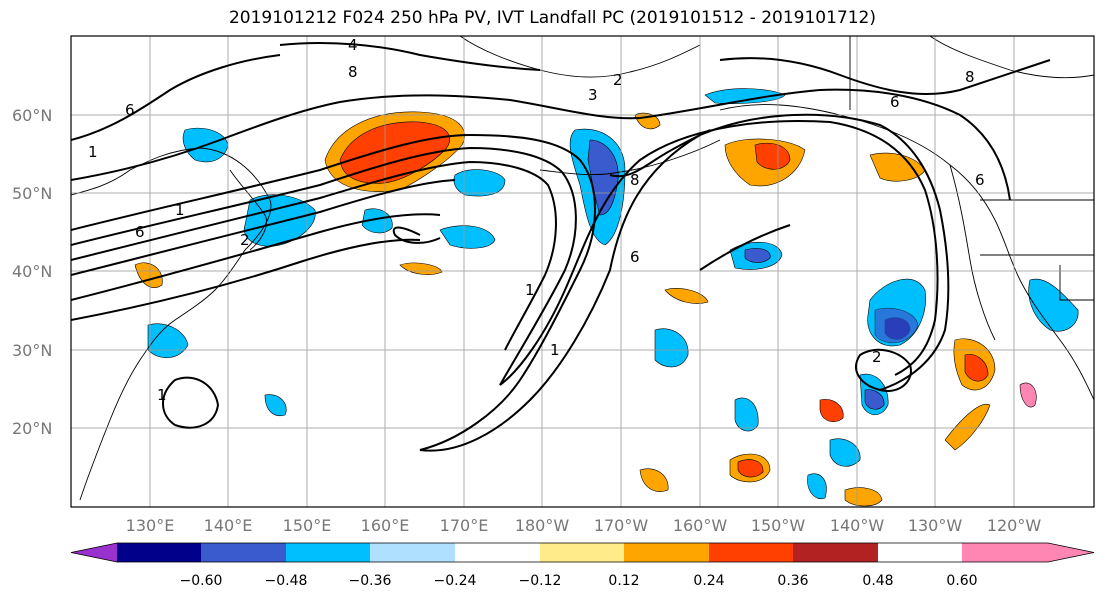 Image resolution: width=1105 pixels, height=601 pixels. I want to click on contour-label: 4, so click(353, 45).